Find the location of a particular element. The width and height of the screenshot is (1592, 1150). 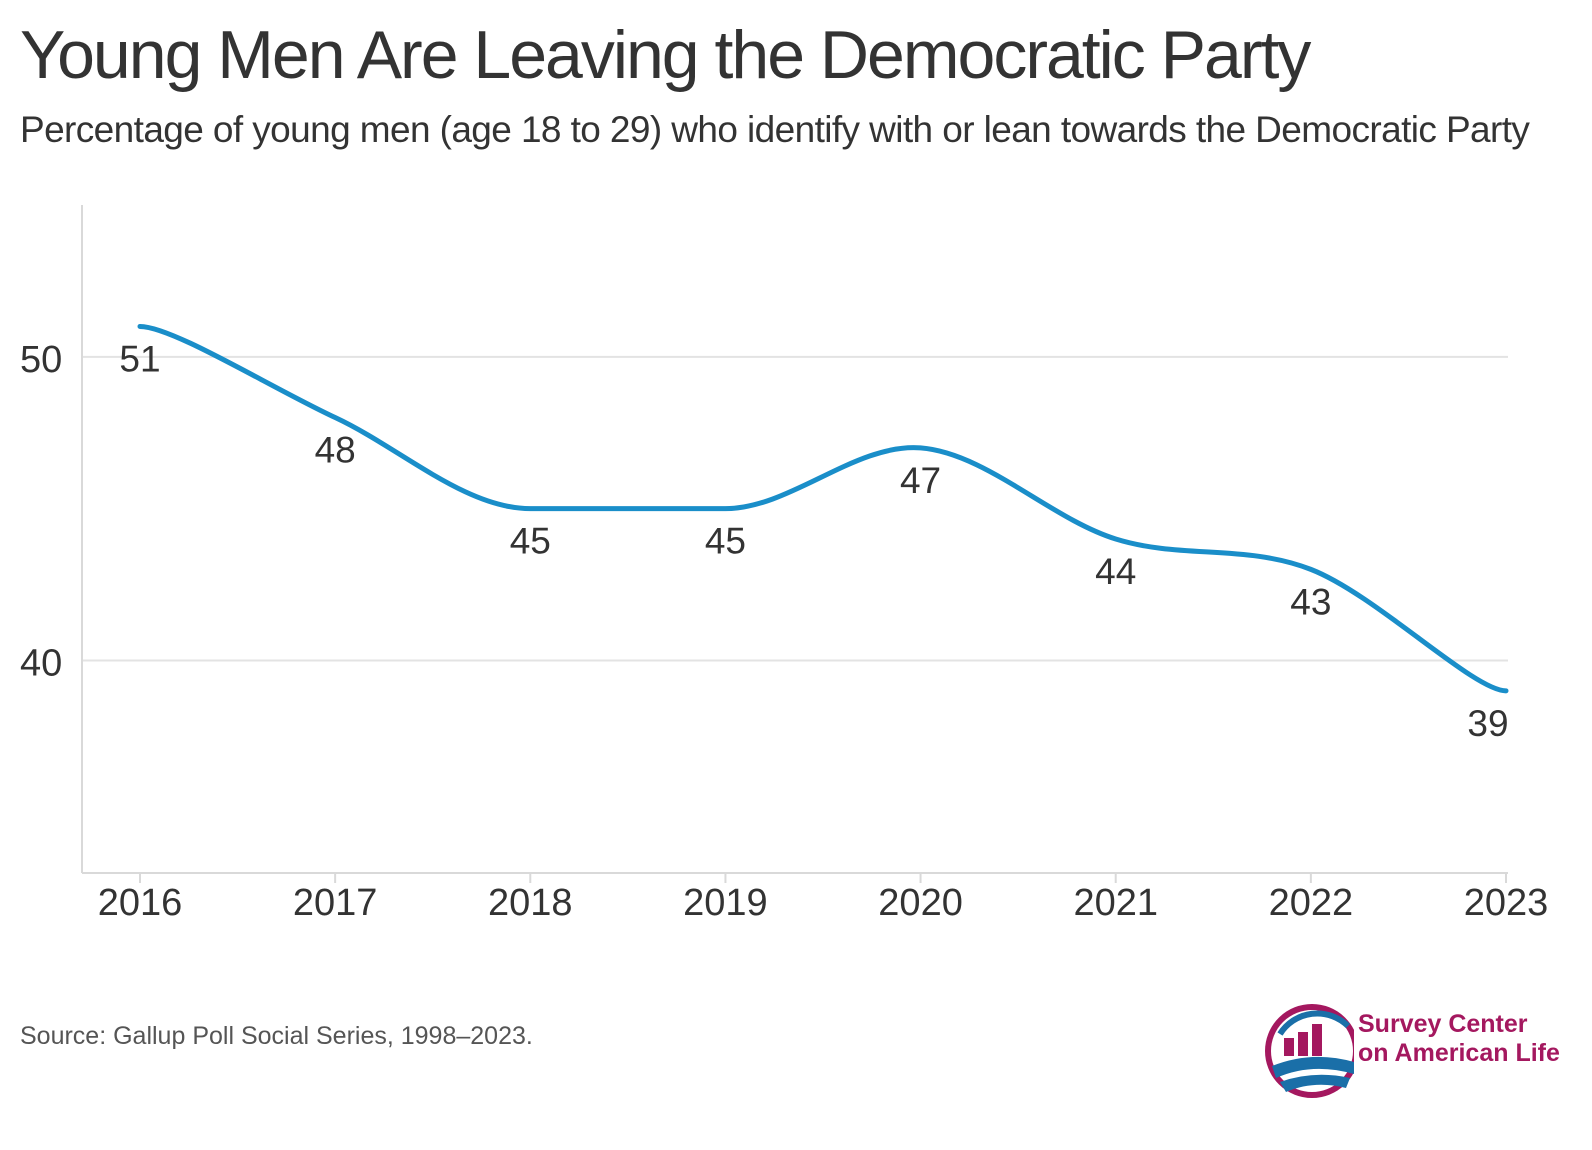

x-tick-label: 2019 is located at coordinates (725, 903).